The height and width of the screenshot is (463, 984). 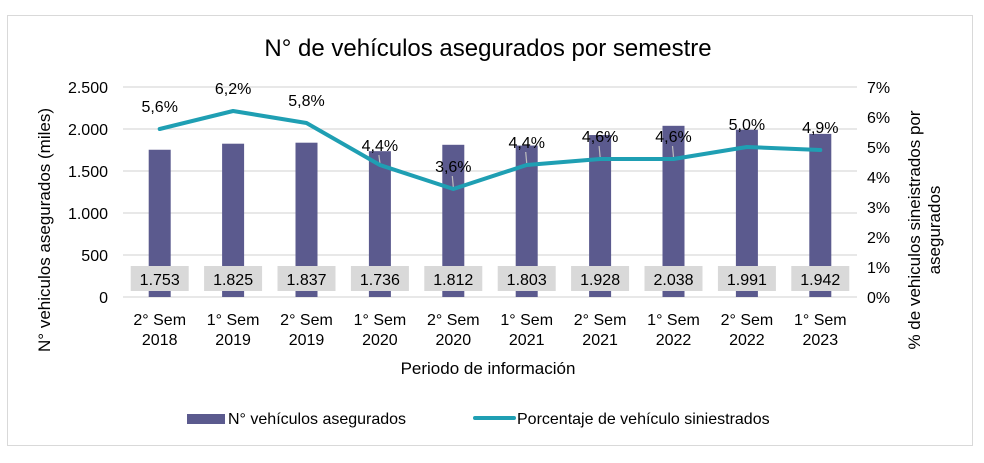 What do you see at coordinates (453, 167) in the screenshot?
I see `line-data-label: 3,6%` at bounding box center [453, 167].